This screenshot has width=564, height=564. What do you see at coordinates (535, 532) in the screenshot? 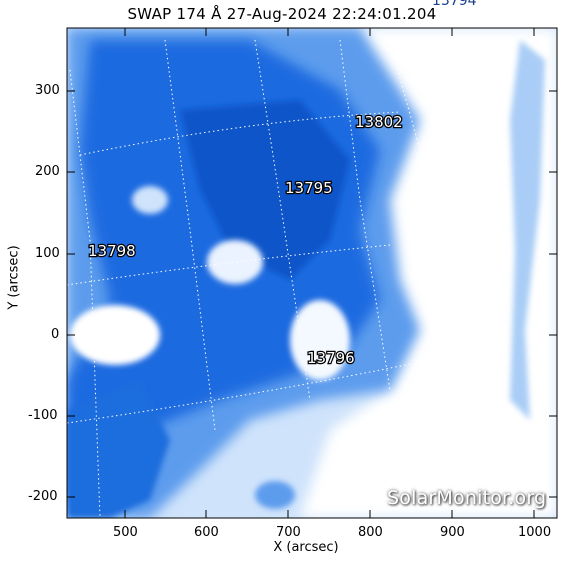
I see `x-tick-1000: 1000` at bounding box center [535, 532].